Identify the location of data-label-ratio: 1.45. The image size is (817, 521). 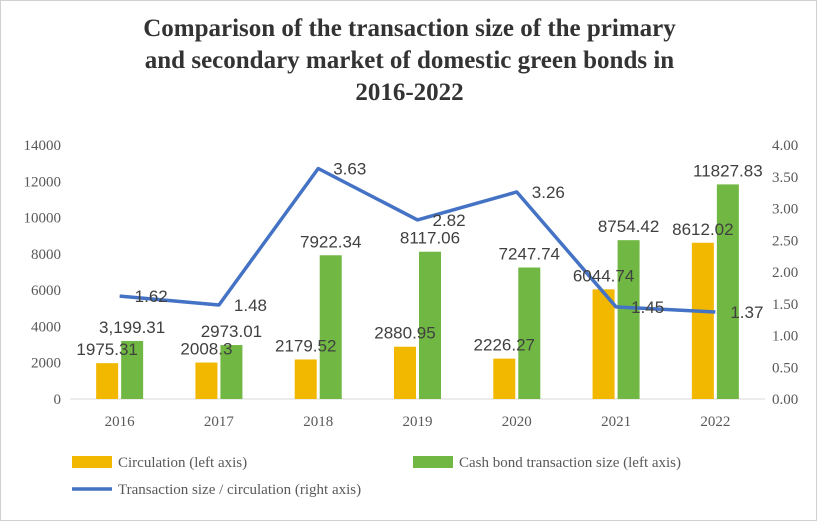
(647, 307).